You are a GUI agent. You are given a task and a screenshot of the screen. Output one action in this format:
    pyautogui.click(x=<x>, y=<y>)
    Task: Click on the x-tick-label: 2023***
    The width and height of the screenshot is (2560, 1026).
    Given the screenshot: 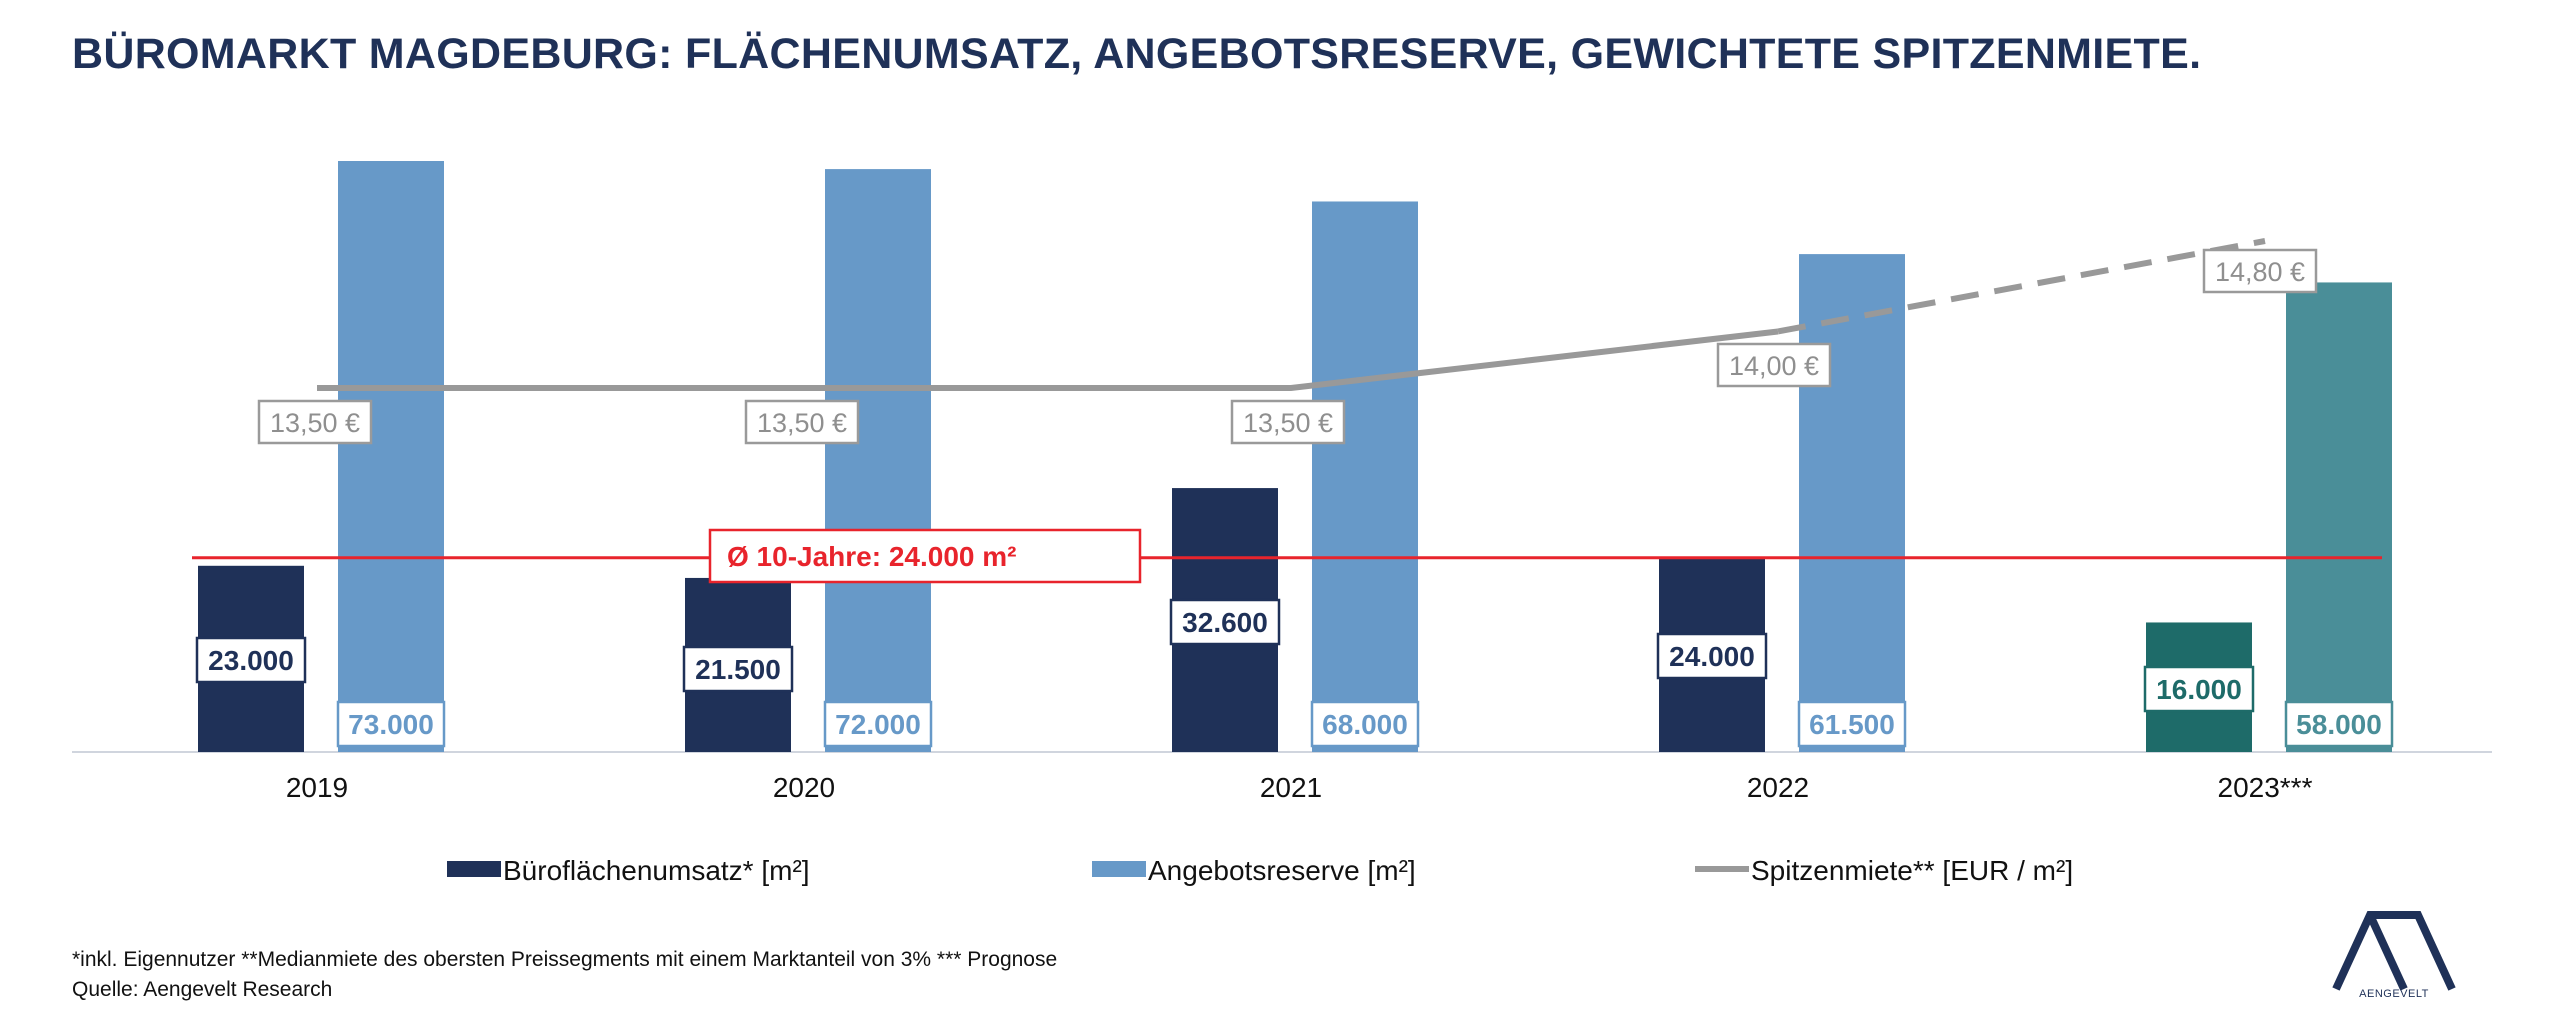 What is the action you would take?
    pyautogui.click(x=2265, y=787)
    